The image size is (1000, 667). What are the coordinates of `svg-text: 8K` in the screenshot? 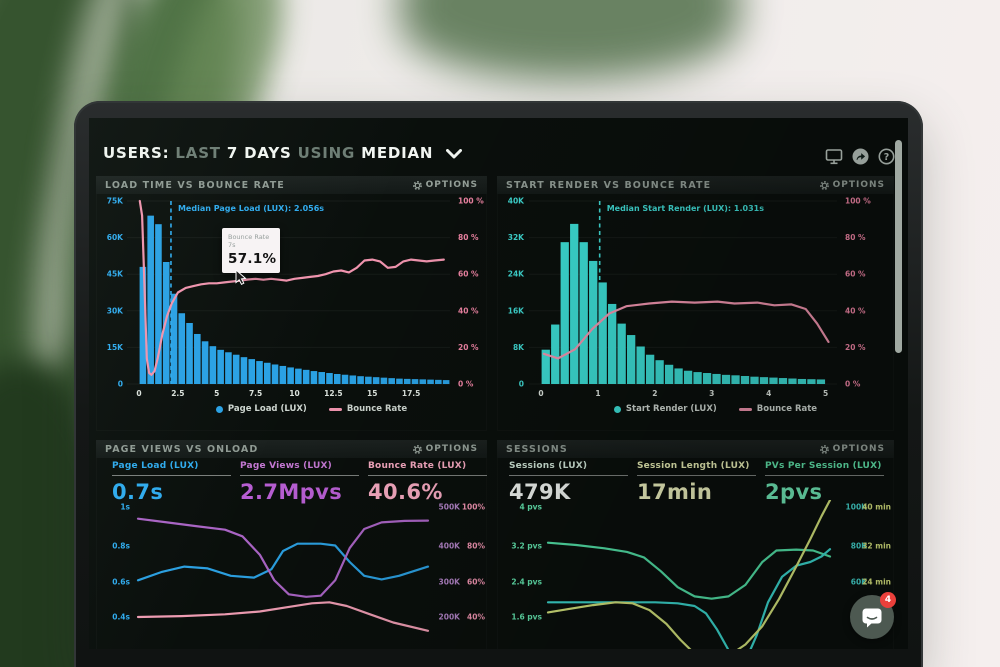 It's located at (519, 347).